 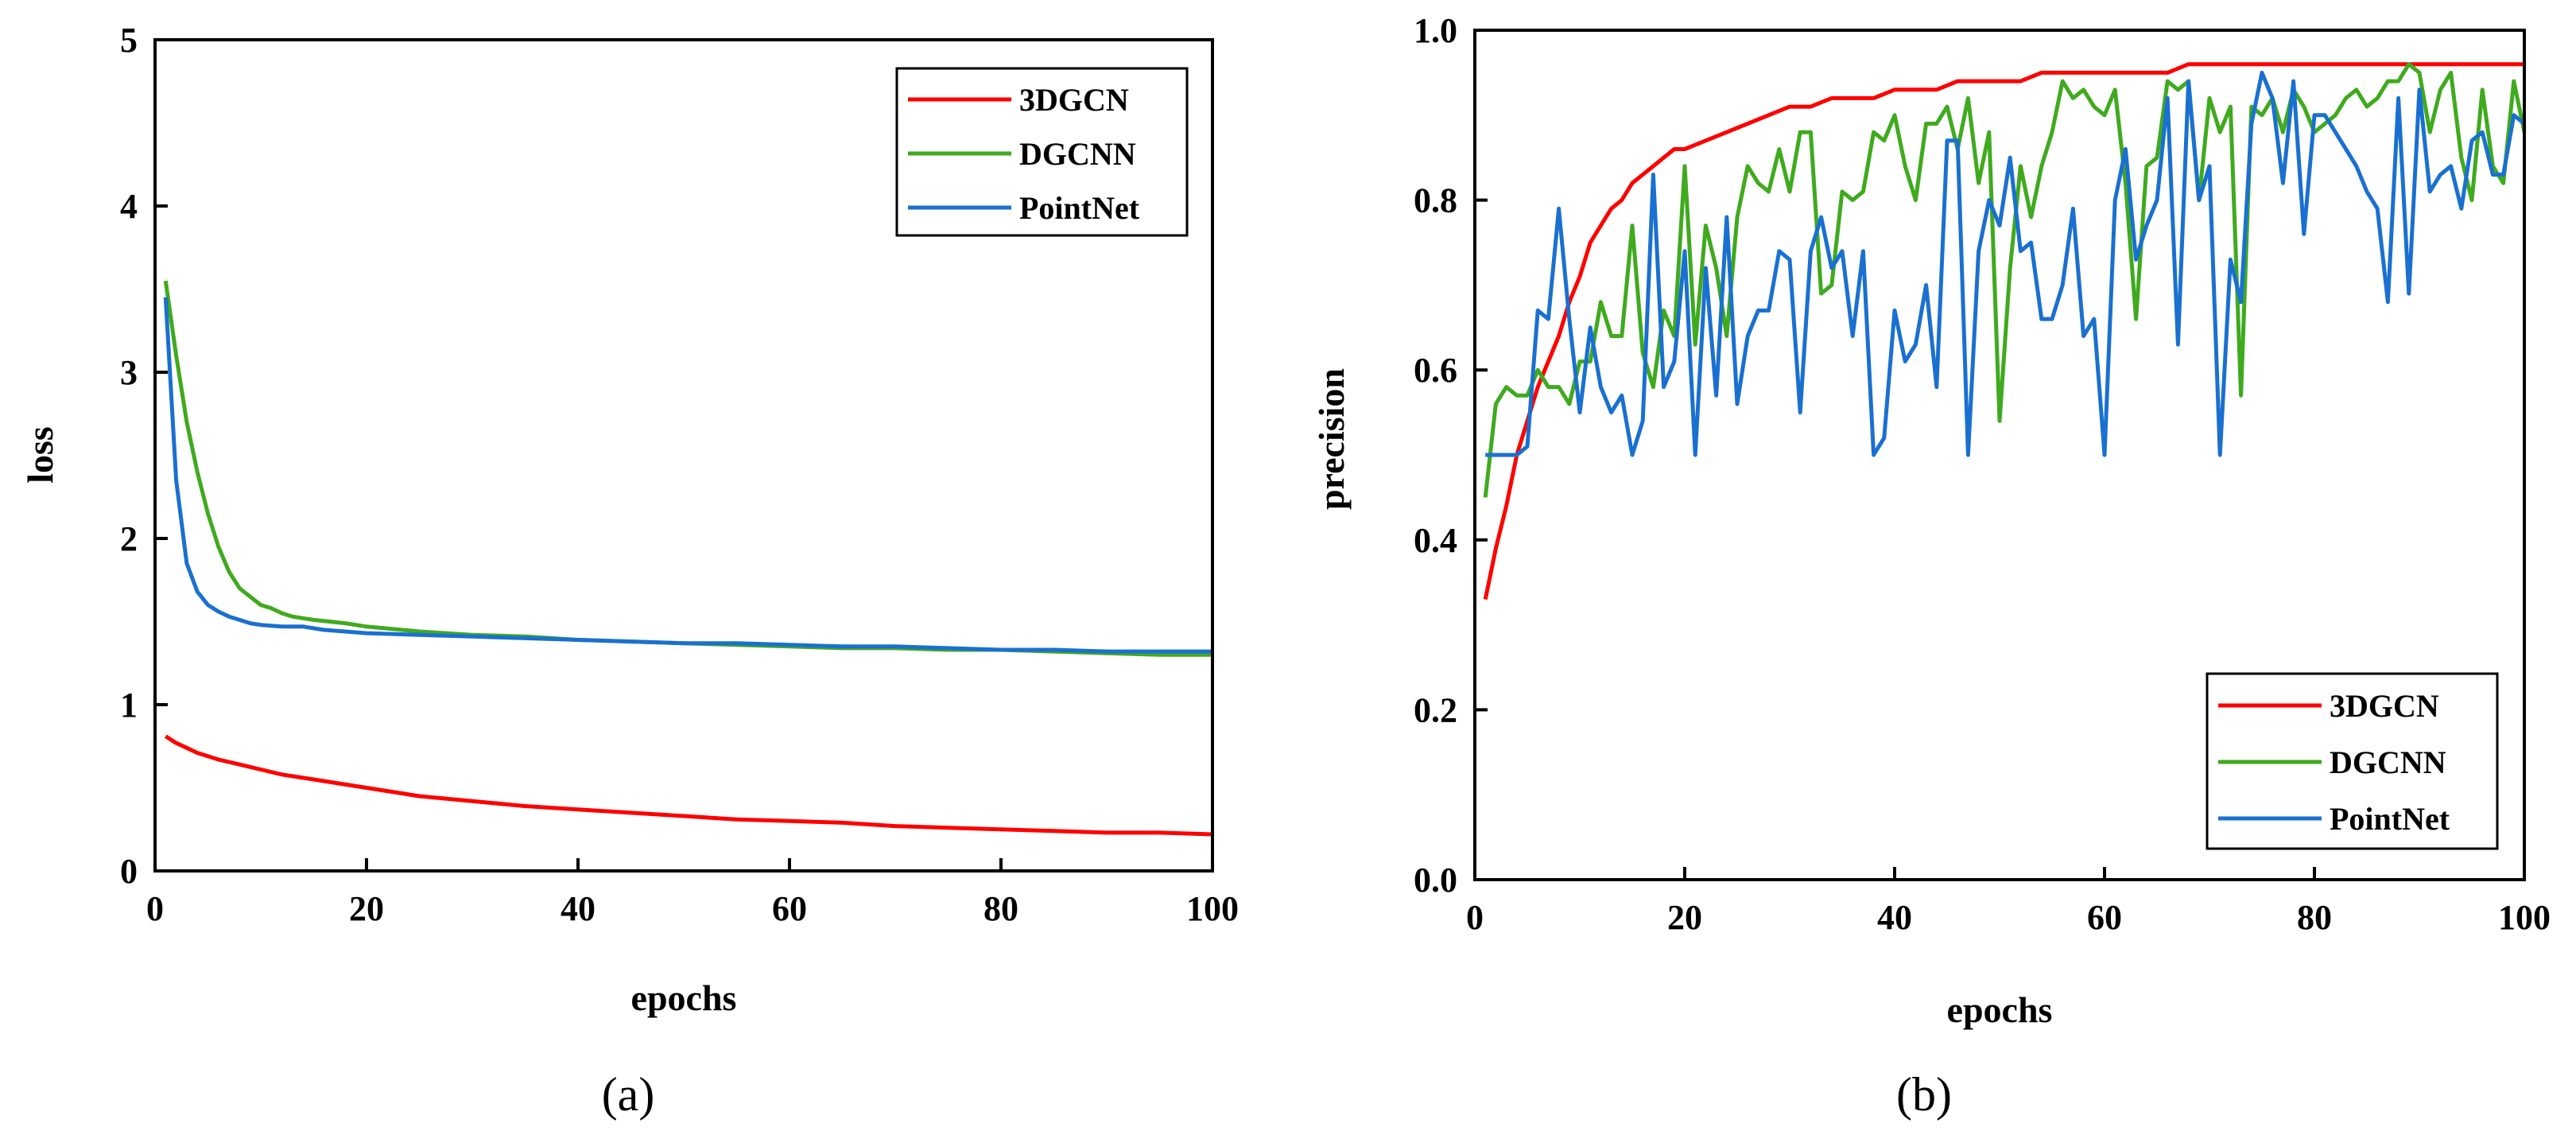 I want to click on precision-x-tick-label: 60, so click(x=2104, y=917).